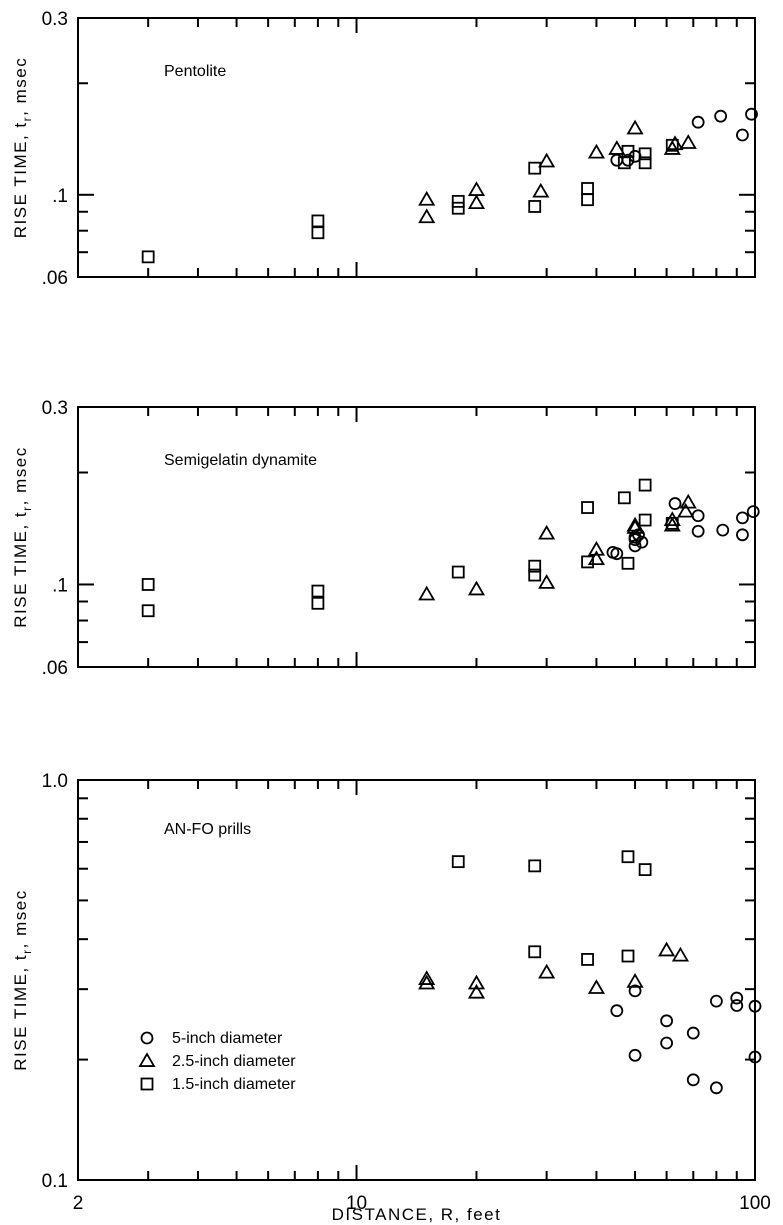 The image size is (783, 1225). Describe the element at coordinates (240, 460) in the screenshot. I see `panel-title: Semigelatin dynamite` at that location.